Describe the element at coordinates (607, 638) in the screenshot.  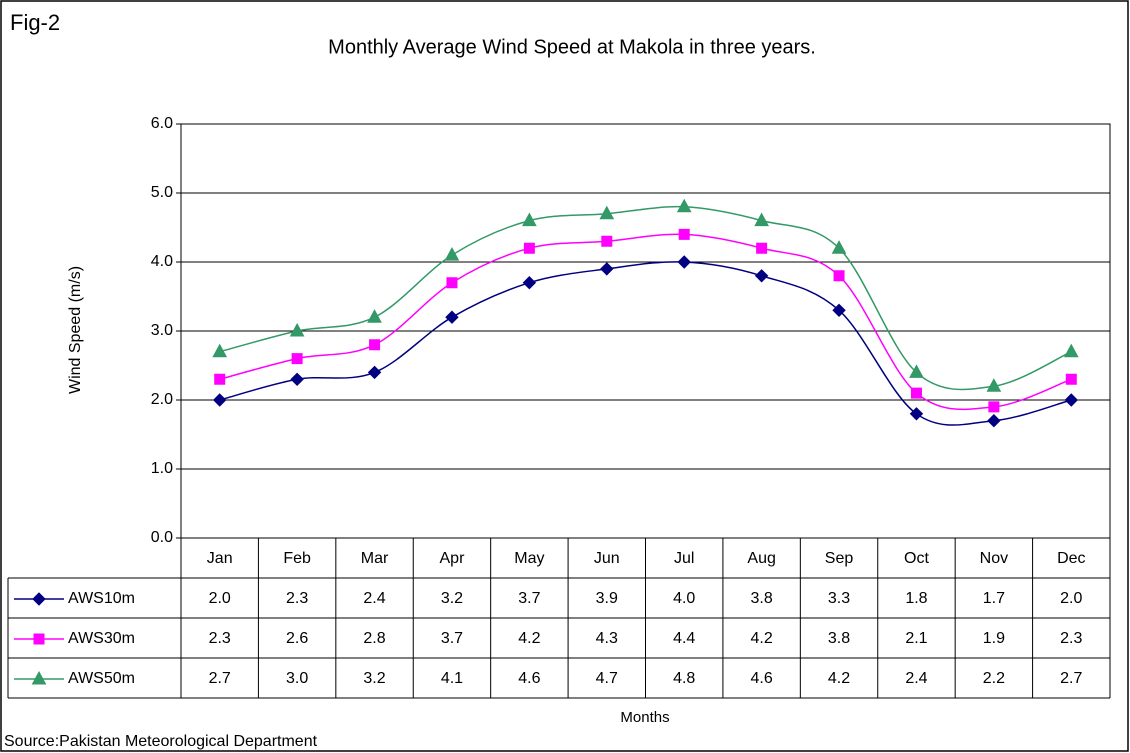
I see `table-value: 4.3` at that location.